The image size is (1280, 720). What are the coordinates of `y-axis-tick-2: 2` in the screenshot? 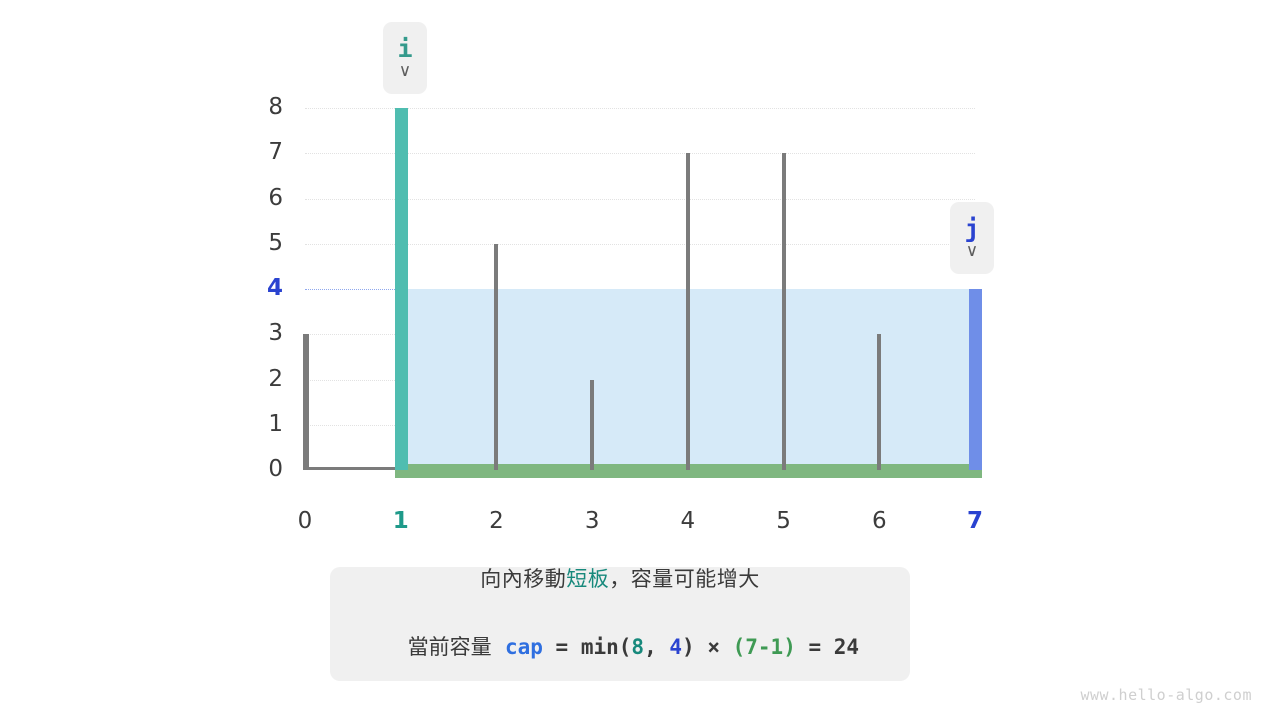 It's located at (275, 378).